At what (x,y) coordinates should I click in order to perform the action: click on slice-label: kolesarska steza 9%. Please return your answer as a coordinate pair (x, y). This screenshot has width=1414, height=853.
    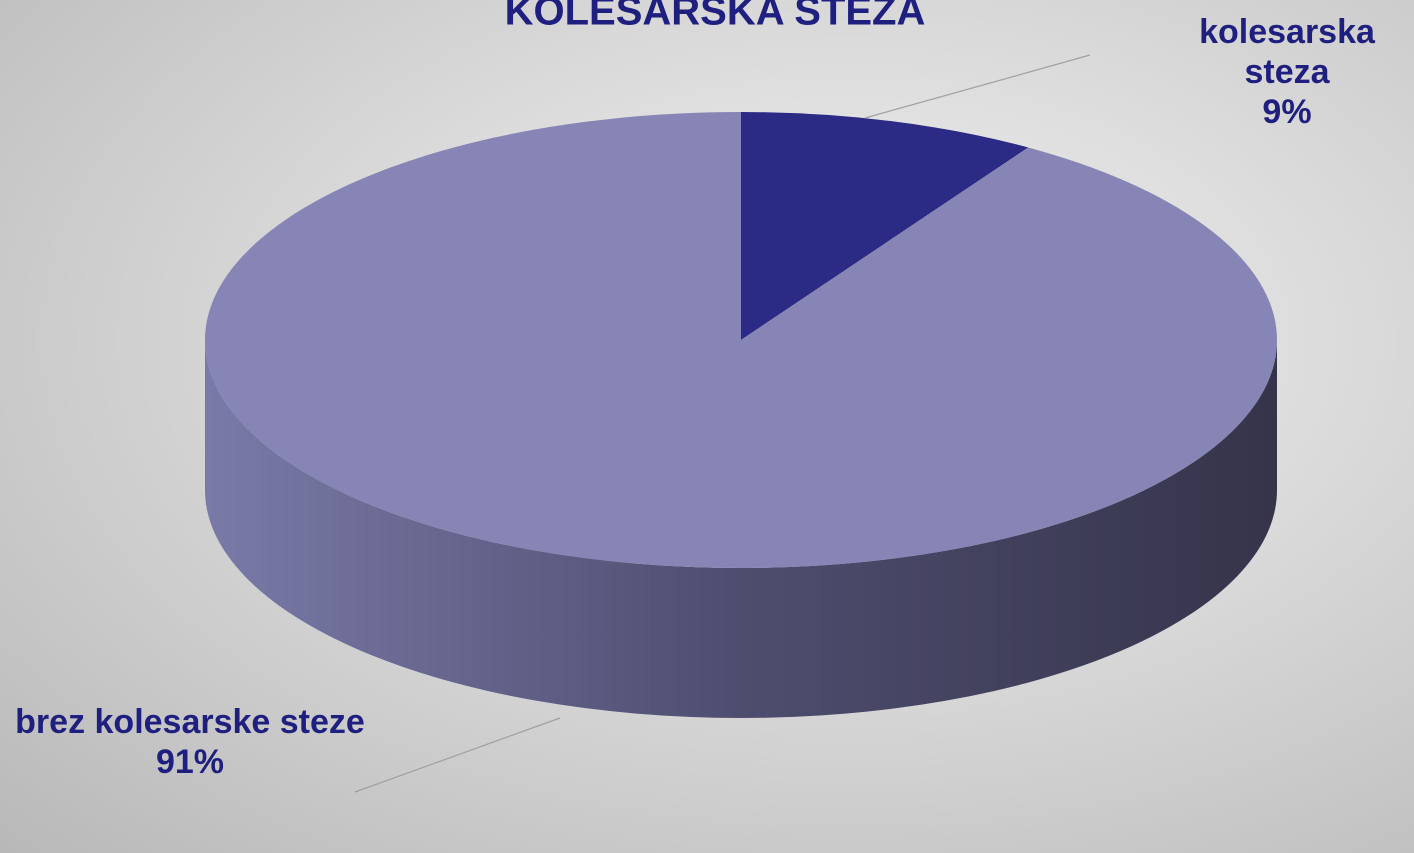
    Looking at the image, I should click on (1287, 72).